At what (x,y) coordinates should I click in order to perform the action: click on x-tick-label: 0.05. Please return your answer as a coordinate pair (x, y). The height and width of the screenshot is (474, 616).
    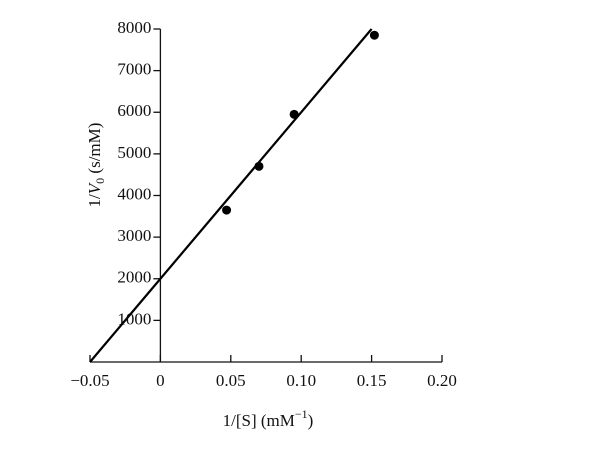
    Looking at the image, I should click on (231, 380).